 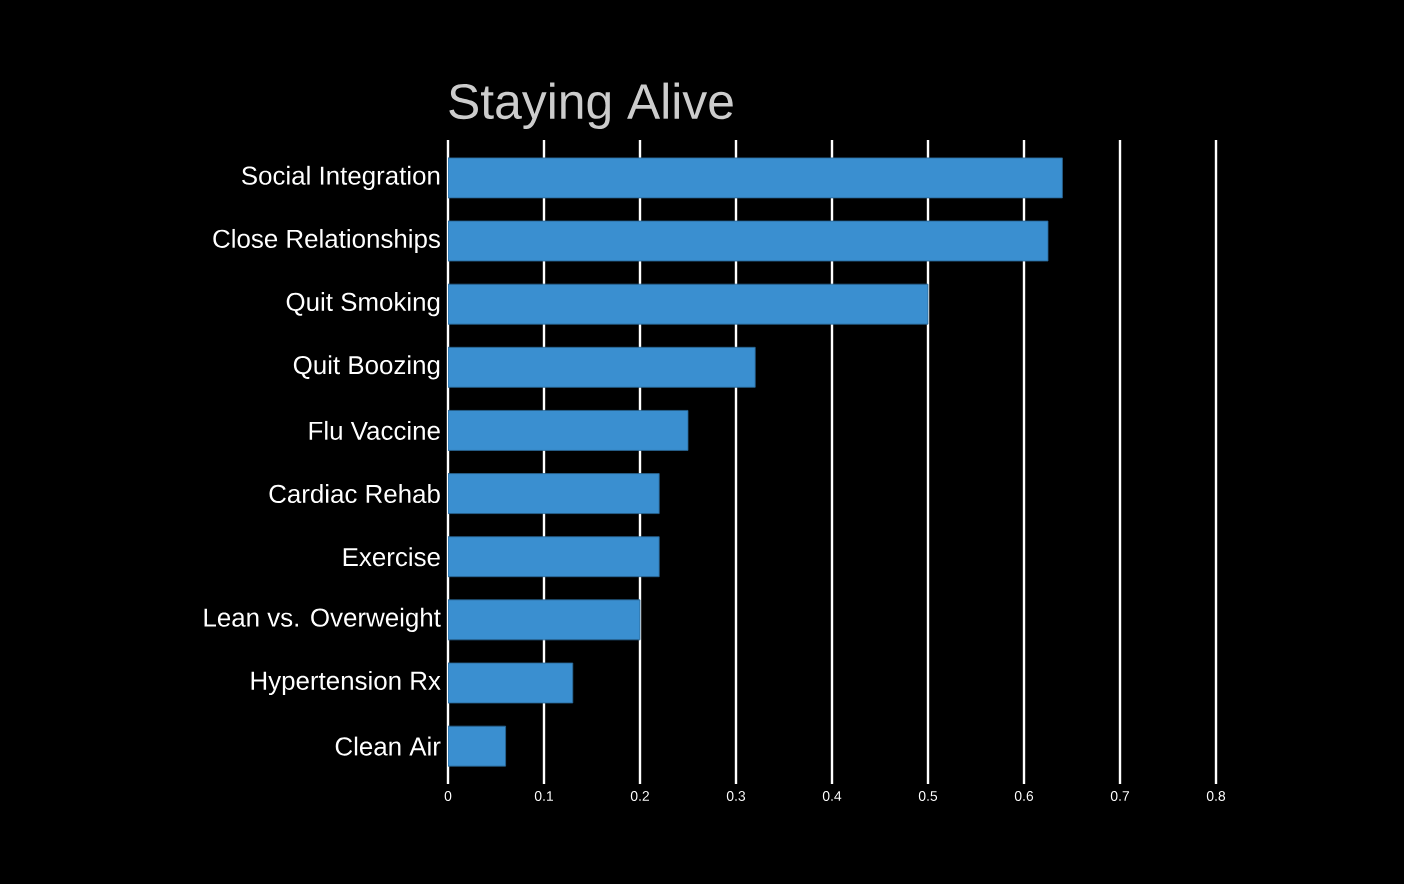 What do you see at coordinates (366, 367) in the screenshot?
I see `y-tick-label: Quit Boozing` at bounding box center [366, 367].